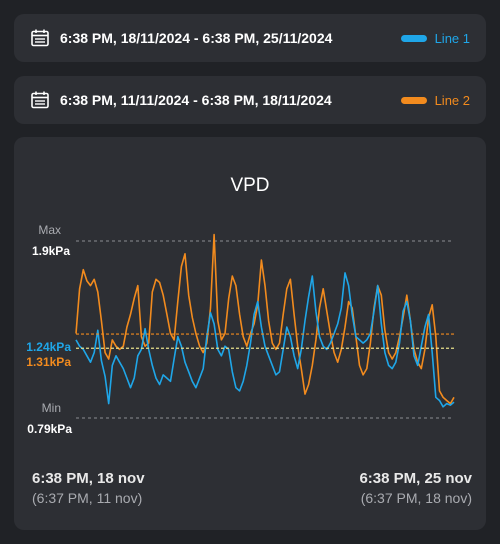  Describe the element at coordinates (415, 488) in the screenshot. I see `footer-end: 6:38 PM, 25 nov (6:37 PM, 18 nov)` at that location.